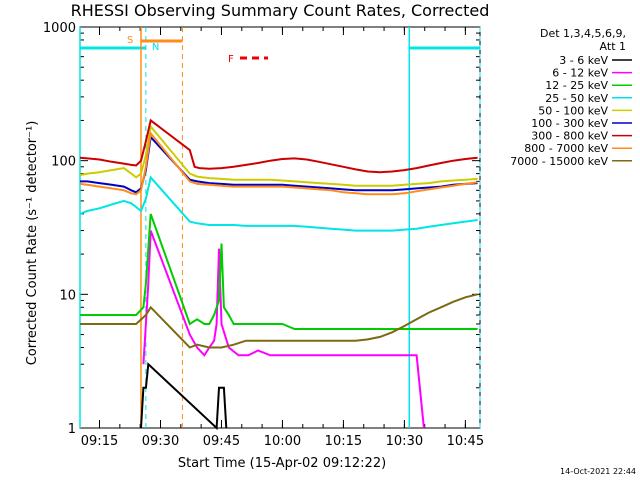 The image size is (640, 480). What do you see at coordinates (282, 463) in the screenshot?
I see `x-axis-label: Start Time (15-Apr-02 09:12:22)` at bounding box center [282, 463].